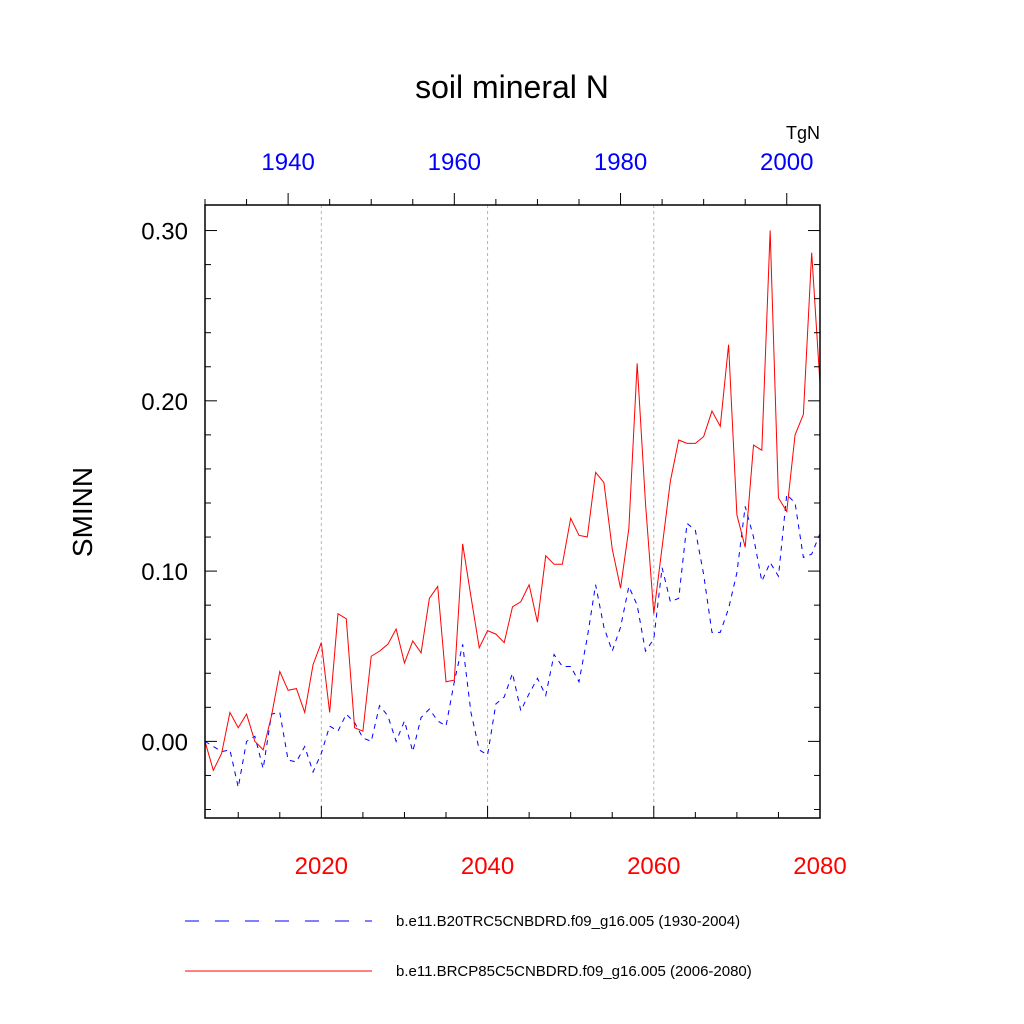 The width and height of the screenshot is (1024, 1024). What do you see at coordinates (786, 162) in the screenshot?
I see `top-tick-label-2000: 2000` at bounding box center [786, 162].